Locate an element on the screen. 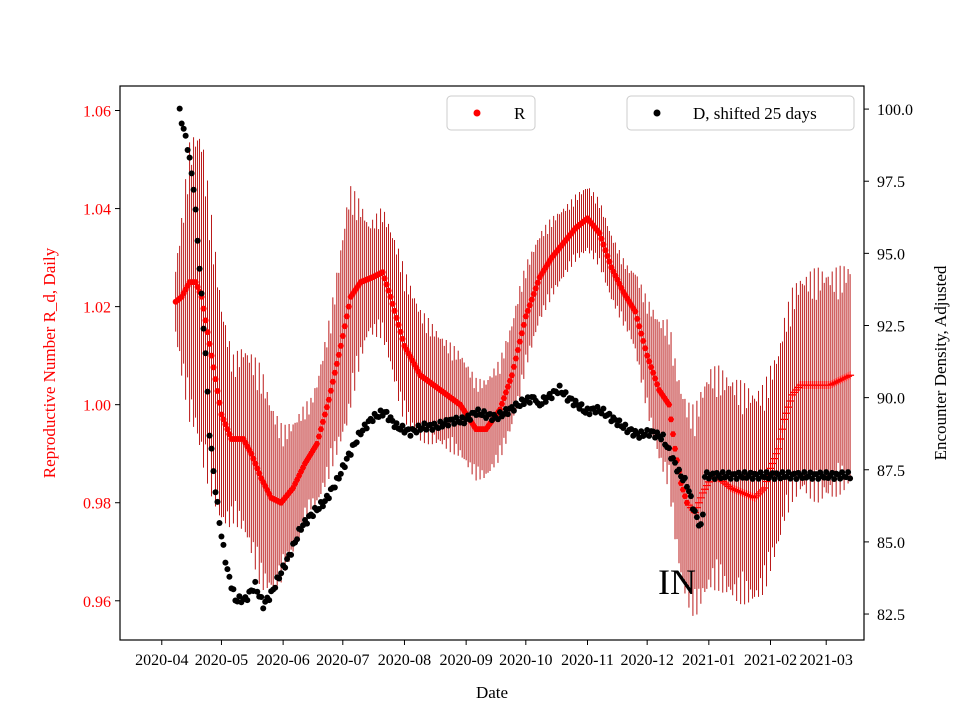 The width and height of the screenshot is (960, 725). left-tick-label: 1.04 is located at coordinates (97, 210).